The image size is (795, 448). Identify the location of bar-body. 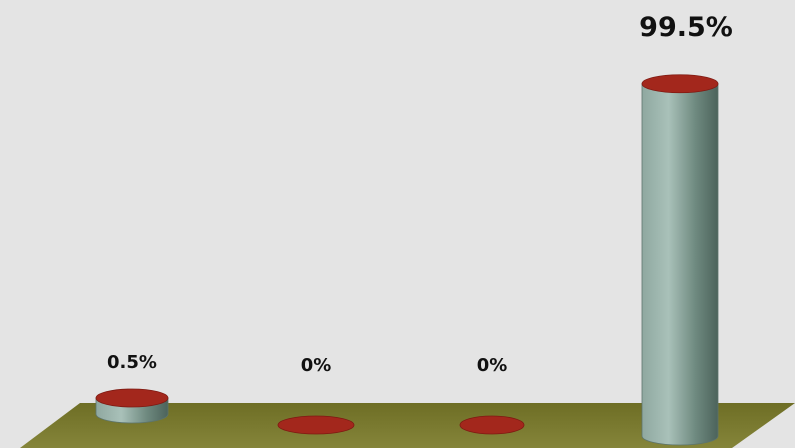
(680, 264).